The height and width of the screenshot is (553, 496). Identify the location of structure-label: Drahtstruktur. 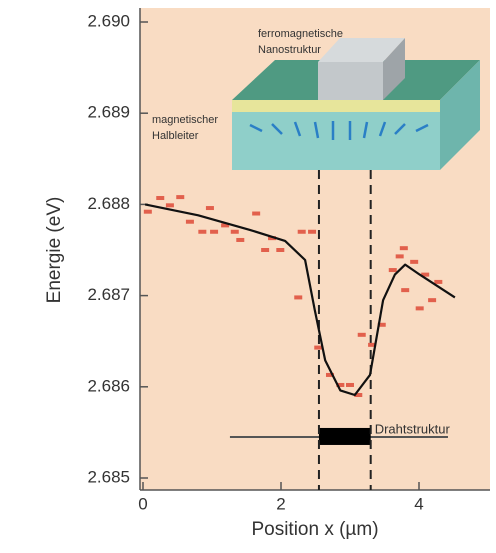
(413, 428).